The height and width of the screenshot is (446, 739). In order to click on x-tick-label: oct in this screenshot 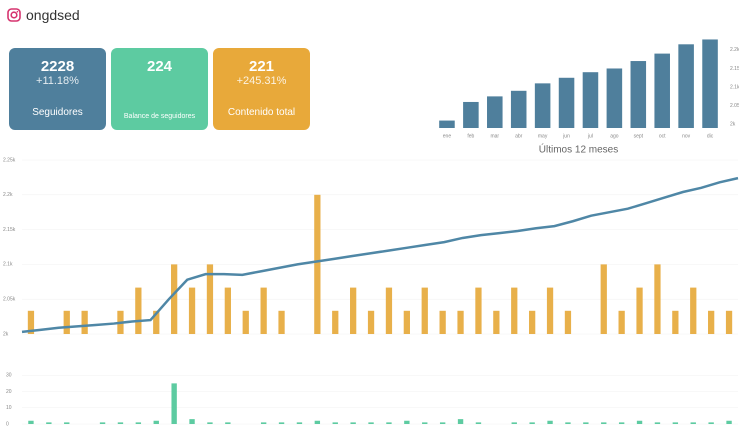, I will do `click(662, 136)`.